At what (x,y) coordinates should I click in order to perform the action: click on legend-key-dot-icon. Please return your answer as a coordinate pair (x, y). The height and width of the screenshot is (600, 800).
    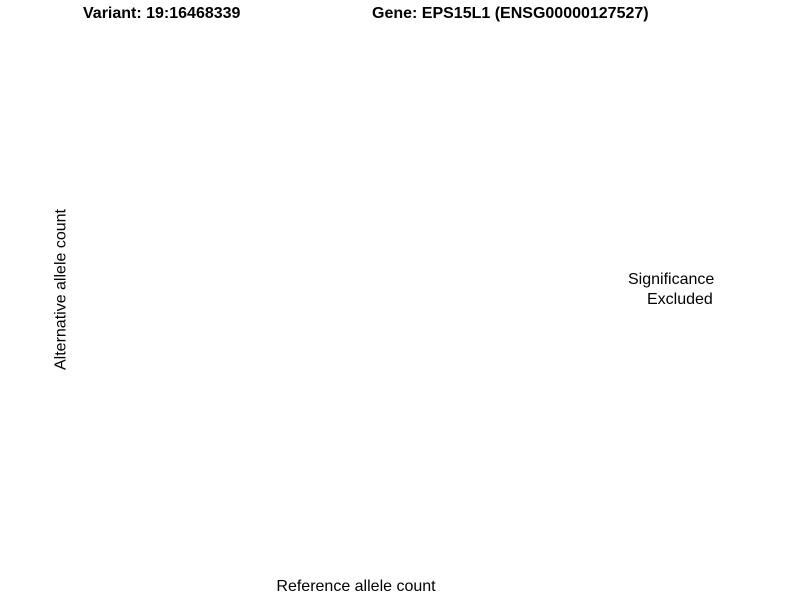
    Looking at the image, I should click on (638, 300).